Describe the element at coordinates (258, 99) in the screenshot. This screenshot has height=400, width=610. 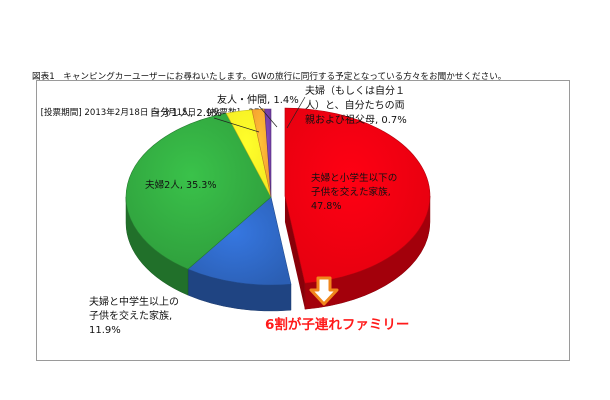
I see `slice-label-4: 友人・仲間, 1.4%` at that location.